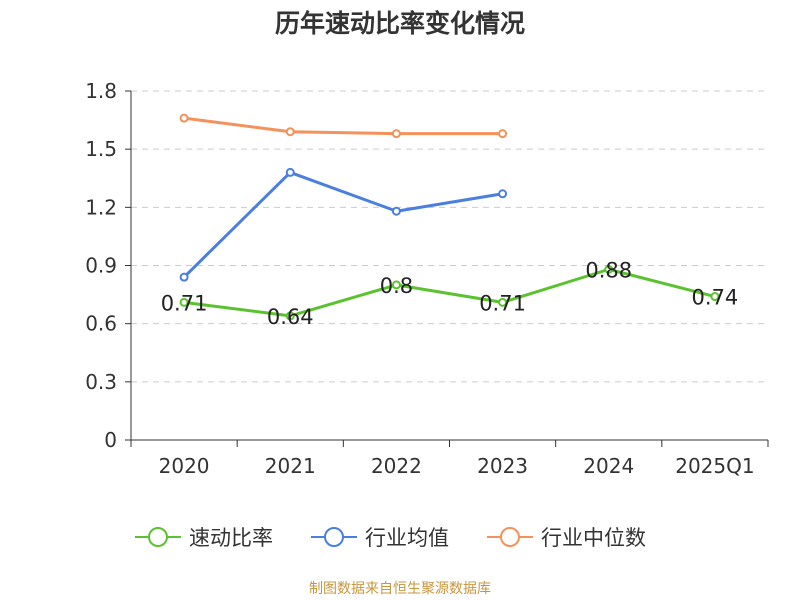  I want to click on legend-label-quick-ratio: 速动比率, so click(231, 538).